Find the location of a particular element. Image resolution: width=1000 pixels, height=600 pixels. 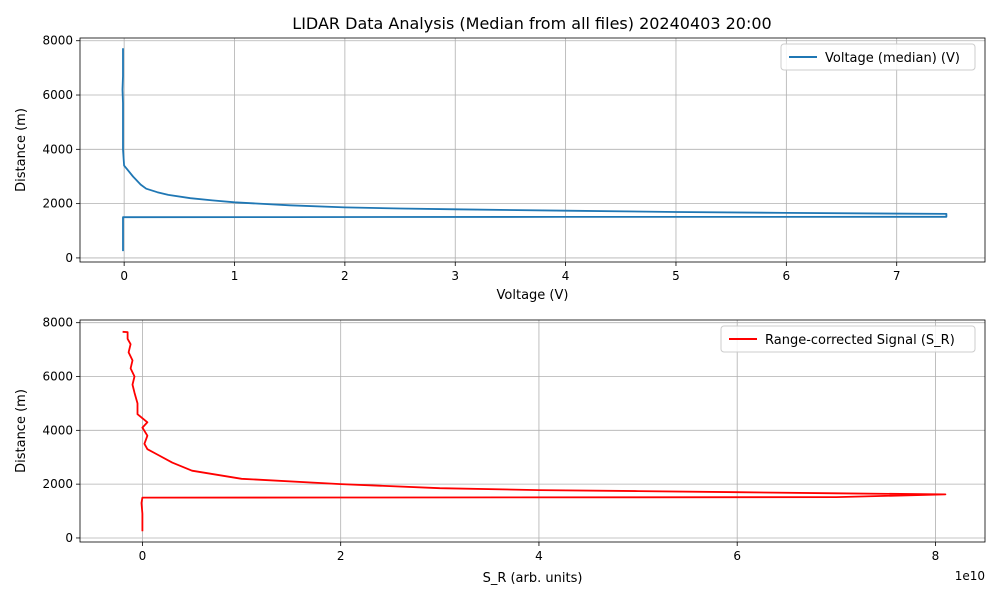

legend: Range-corrected Signal (S_R) is located at coordinates (848, 339).